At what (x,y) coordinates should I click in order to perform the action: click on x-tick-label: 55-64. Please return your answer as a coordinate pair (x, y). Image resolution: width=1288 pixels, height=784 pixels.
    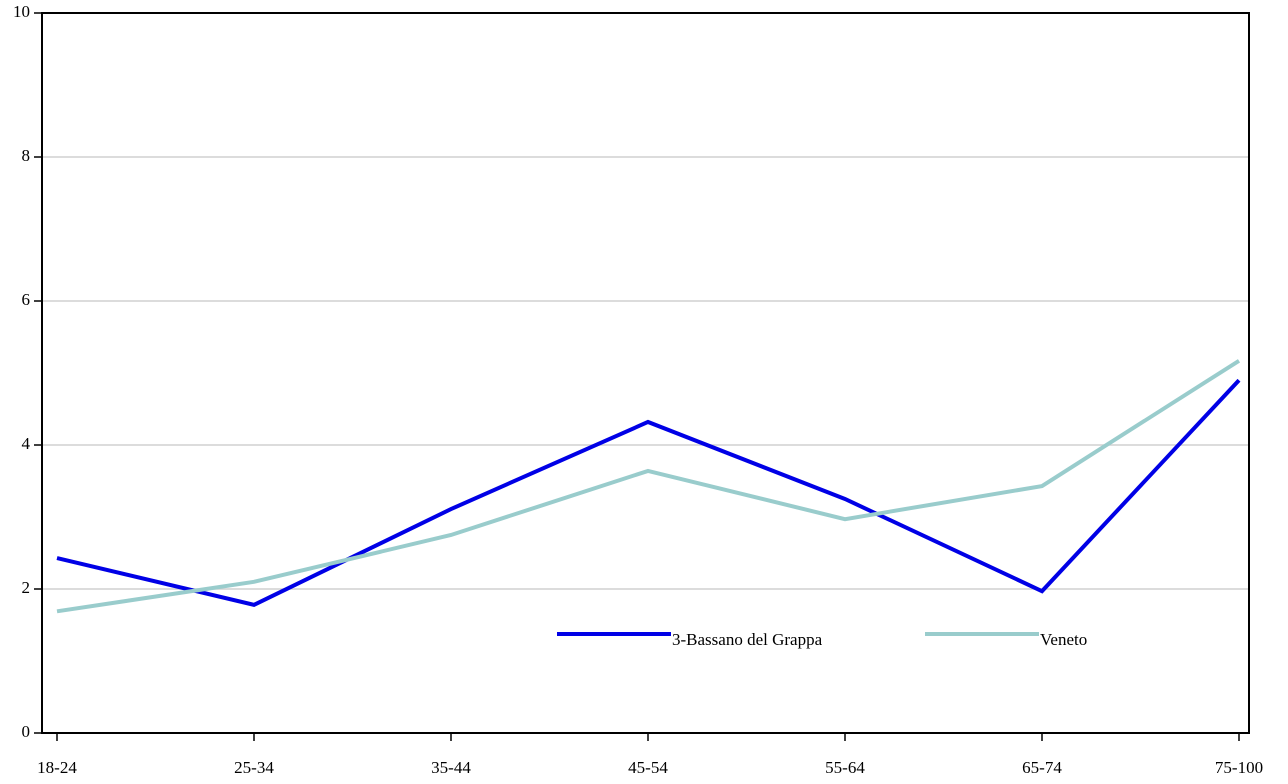
    Looking at the image, I should click on (845, 767).